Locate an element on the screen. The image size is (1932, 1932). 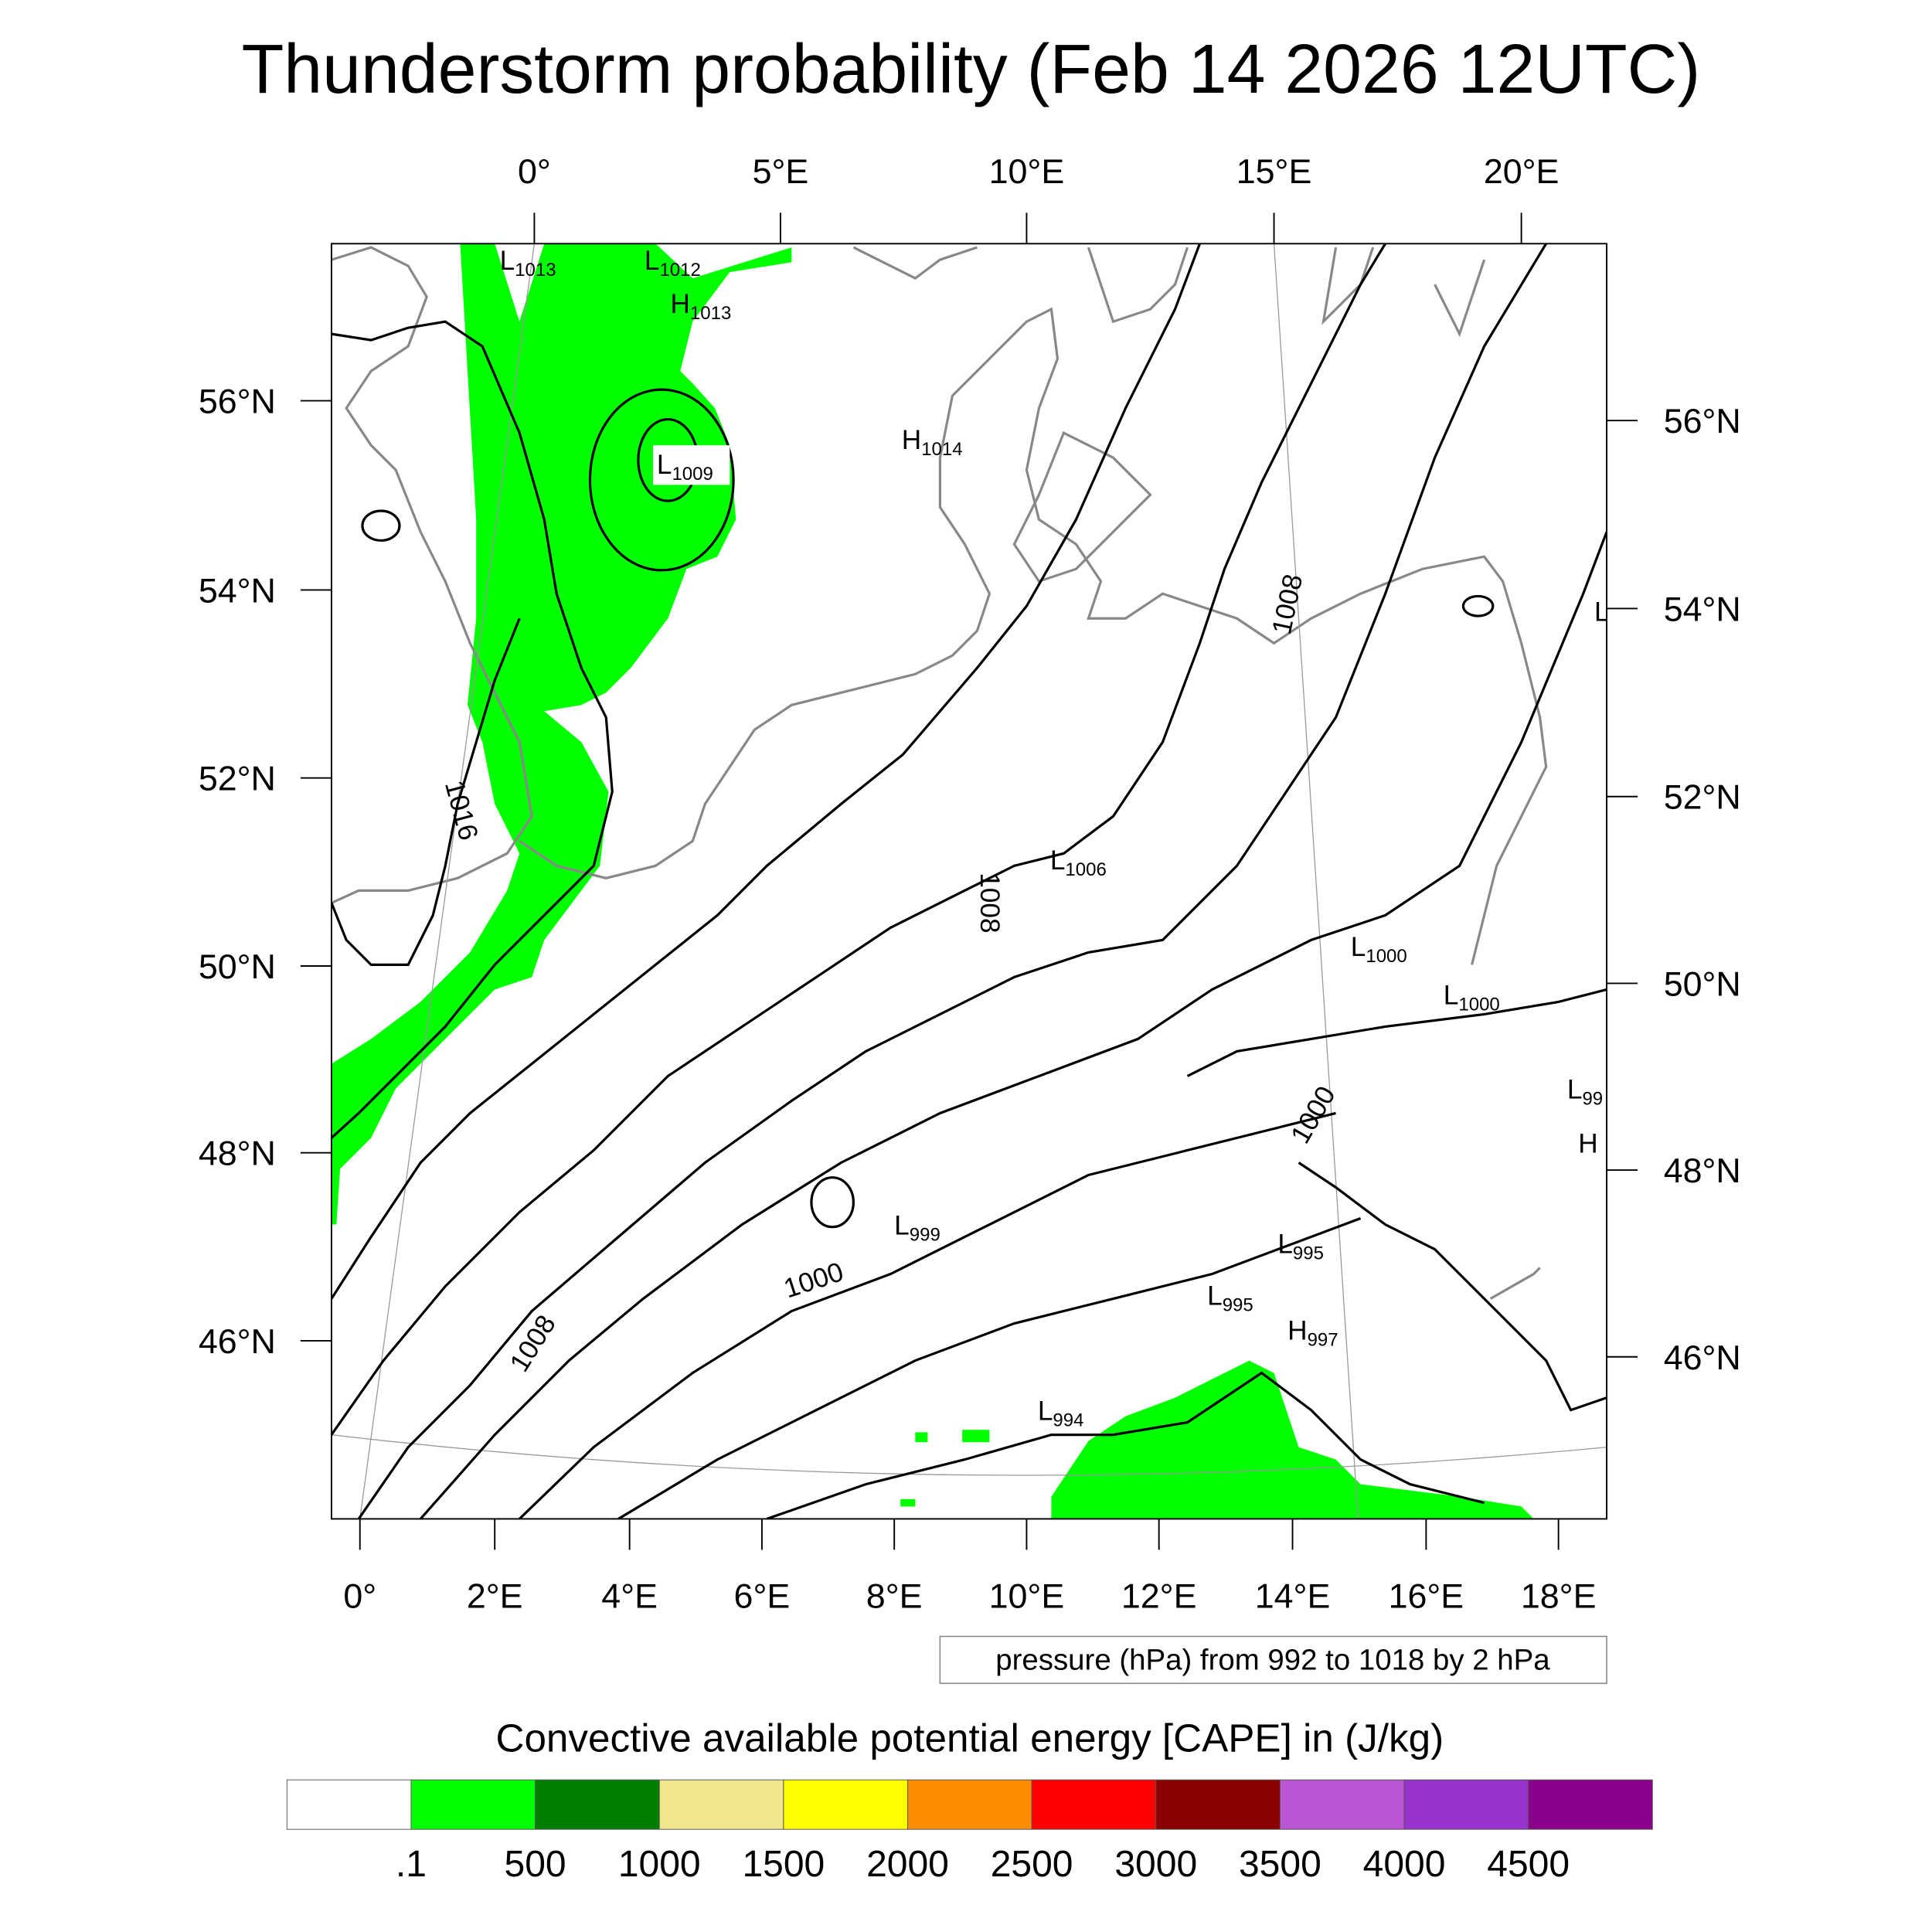
colorbar-labels: .1 500 1000 1500 2000 2500 3000 3500 4000 4500 is located at coordinates (983, 1865).